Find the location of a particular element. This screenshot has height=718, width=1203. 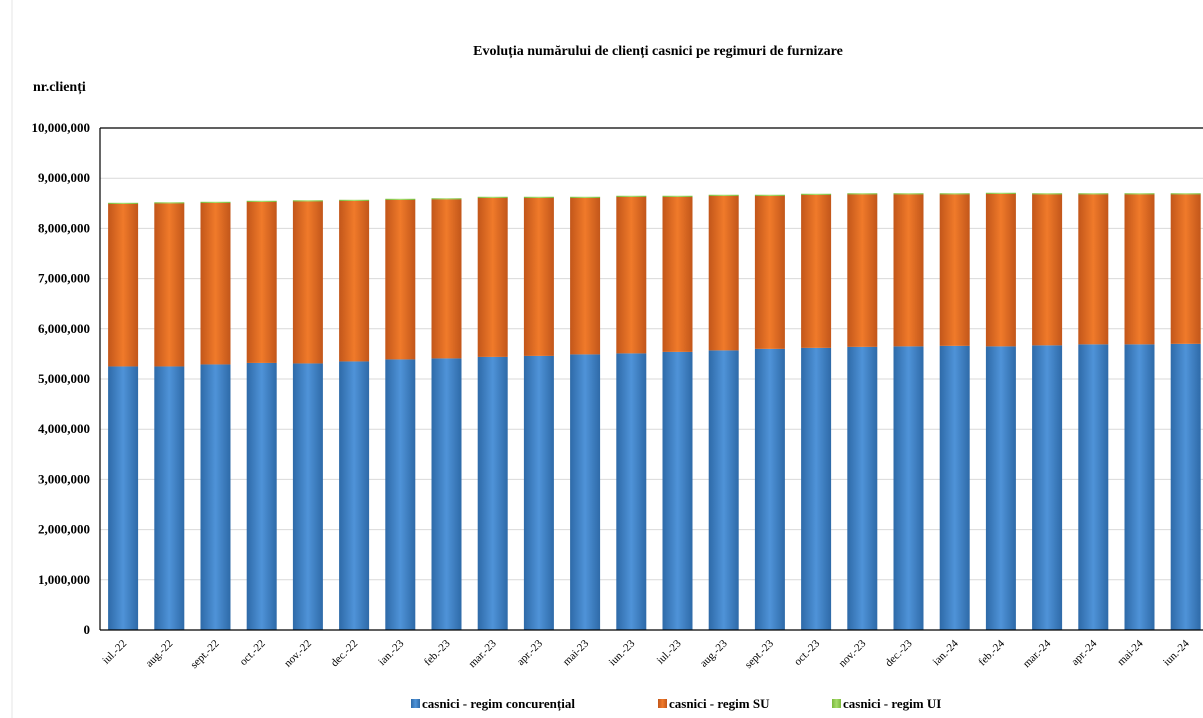

y-tick-label: 8,000,000 is located at coordinates (64, 227).